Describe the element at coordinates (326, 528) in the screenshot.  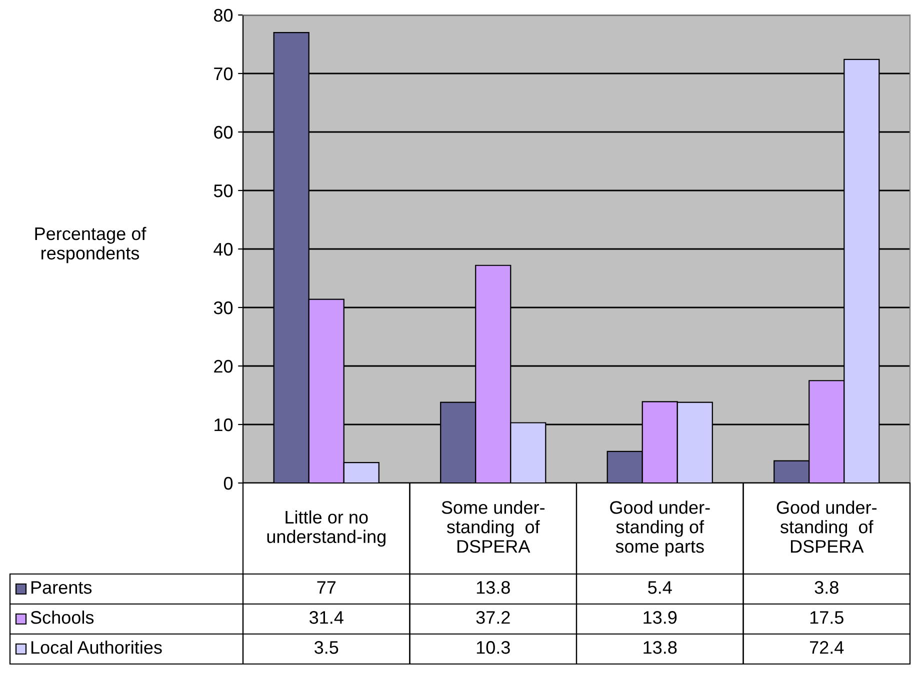
I see `x-tick-label: Little or no understand-ing` at that location.